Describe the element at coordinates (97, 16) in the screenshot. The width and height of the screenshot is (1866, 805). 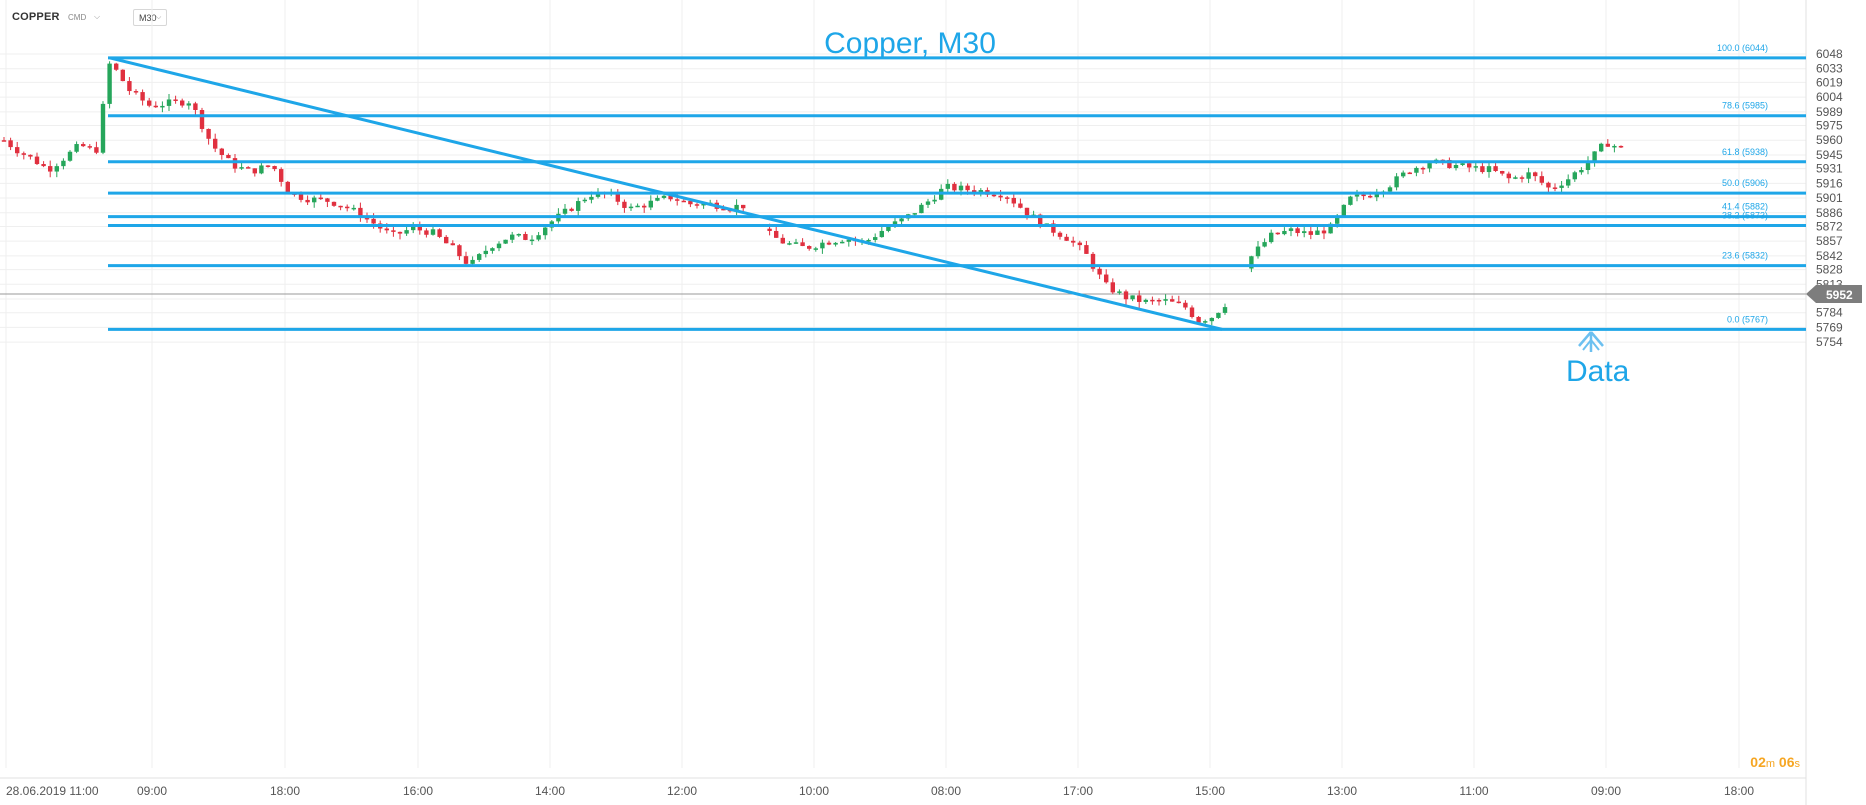
I see `chevron-down-icon: ⌵` at that location.